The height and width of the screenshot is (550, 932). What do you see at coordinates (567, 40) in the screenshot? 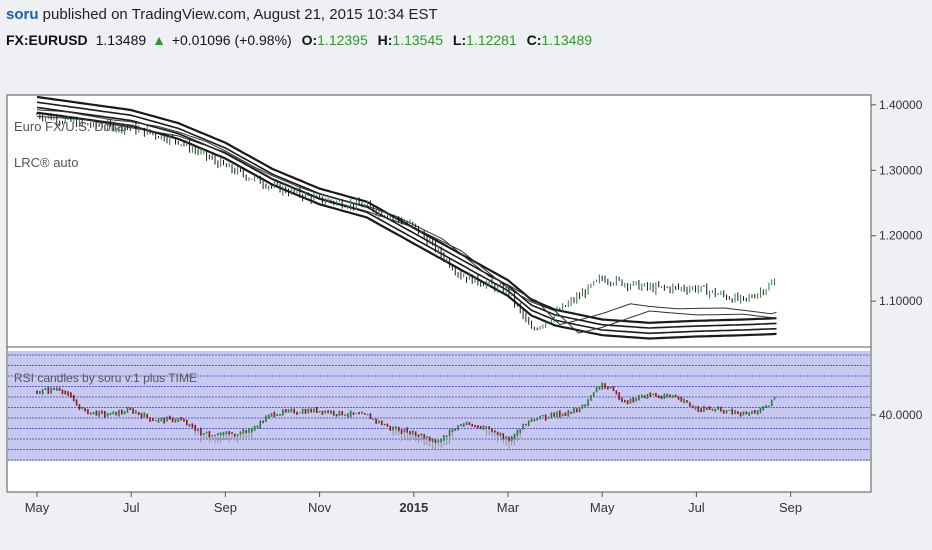
I see `close-value: 1.13489` at bounding box center [567, 40].